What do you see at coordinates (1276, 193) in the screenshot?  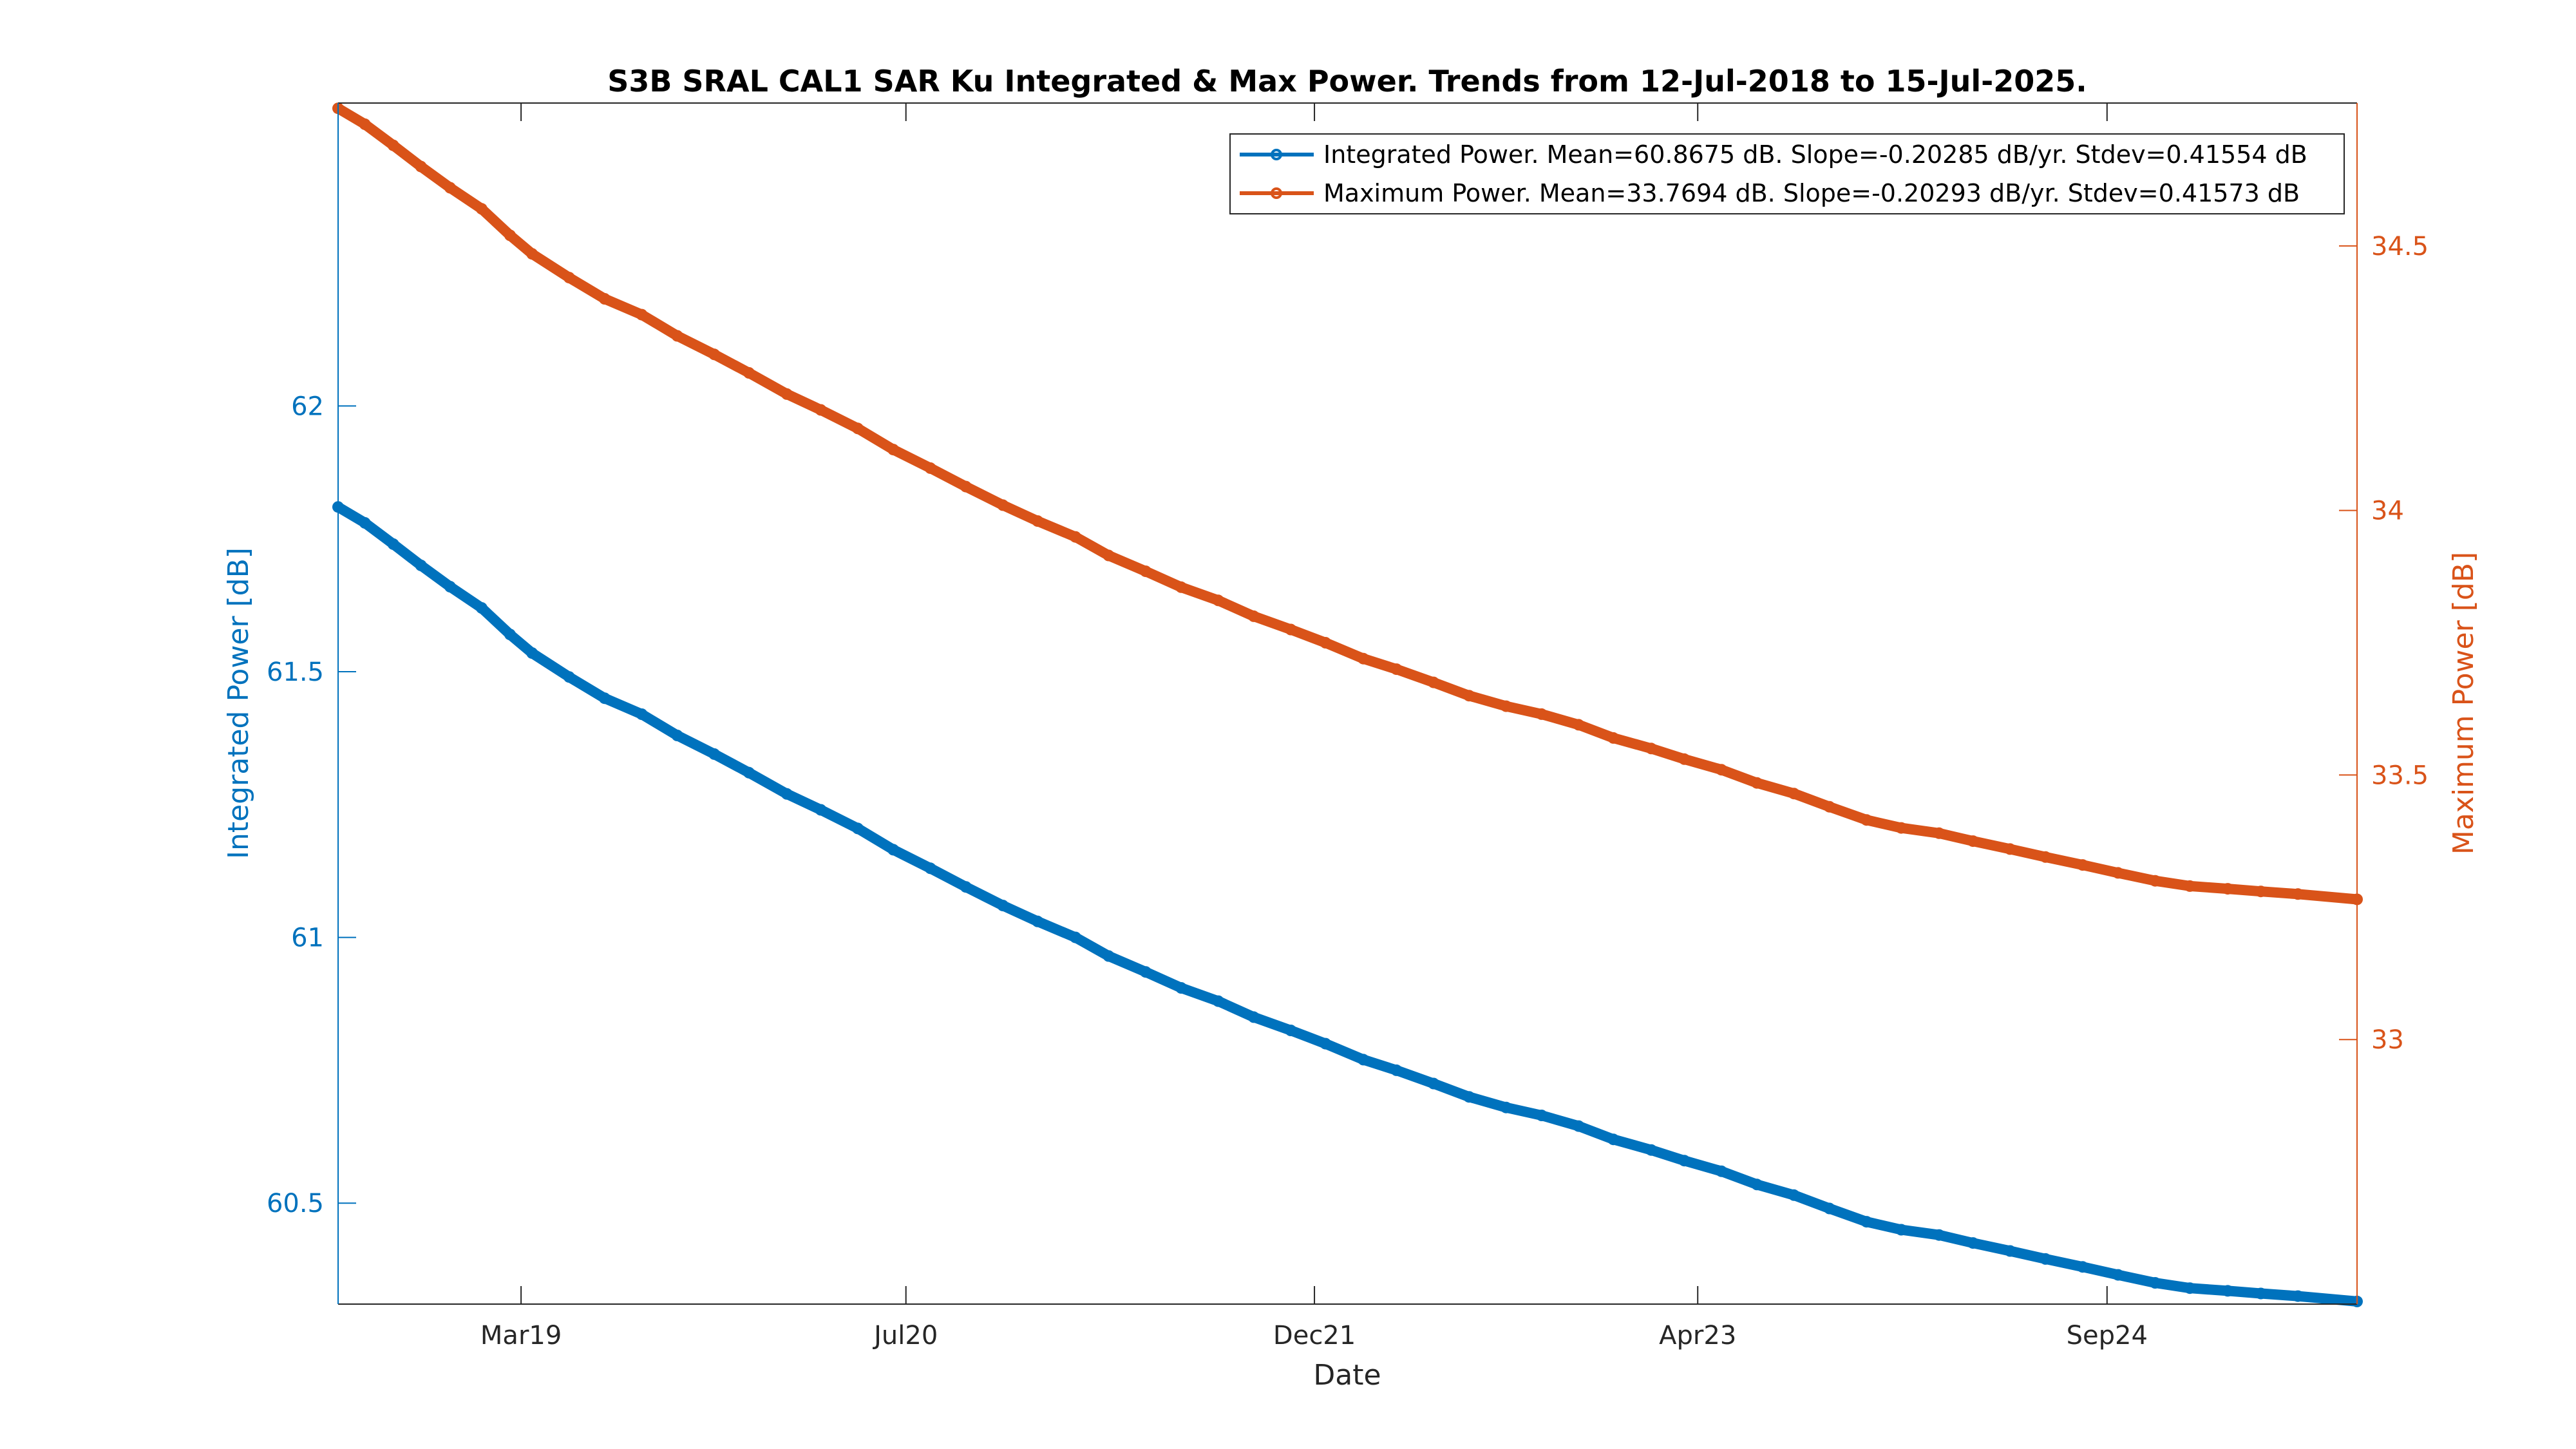 I see `legend-marker-maximum` at bounding box center [1276, 193].